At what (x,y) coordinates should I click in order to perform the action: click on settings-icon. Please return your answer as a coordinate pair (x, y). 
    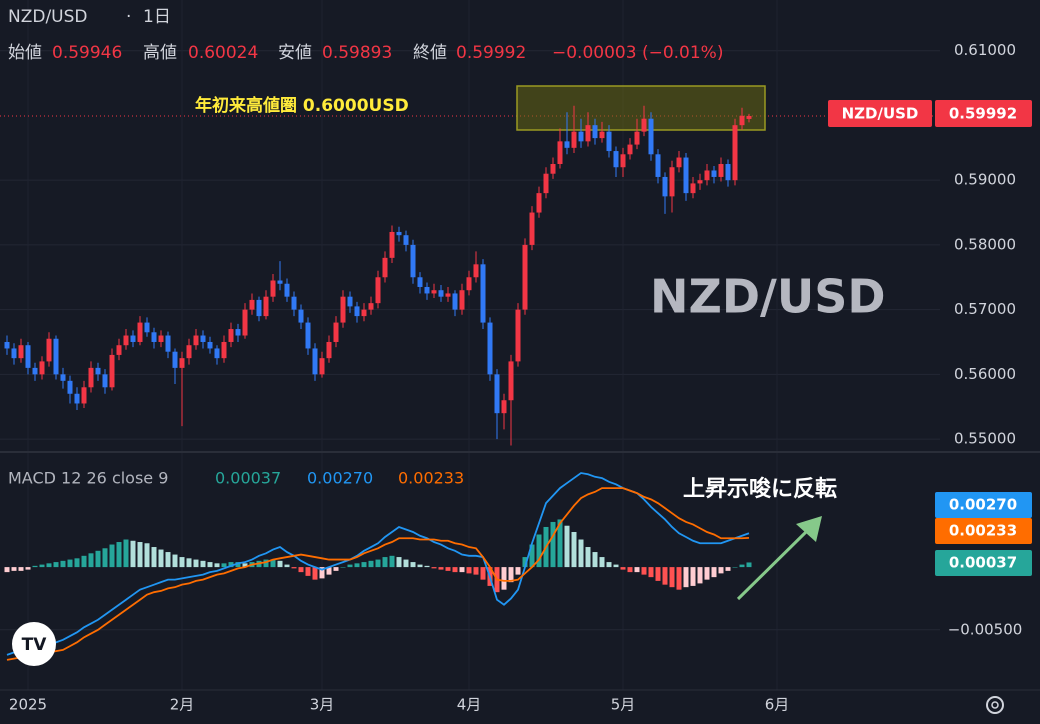
    Looking at the image, I should click on (995, 705).